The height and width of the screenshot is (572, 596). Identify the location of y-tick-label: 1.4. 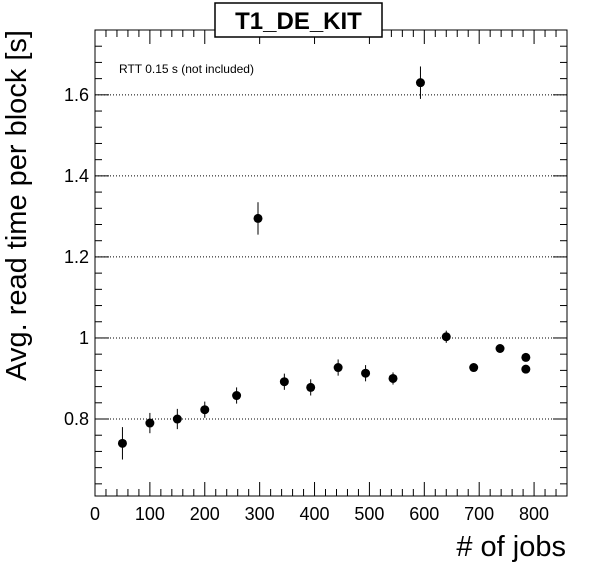
(76, 176).